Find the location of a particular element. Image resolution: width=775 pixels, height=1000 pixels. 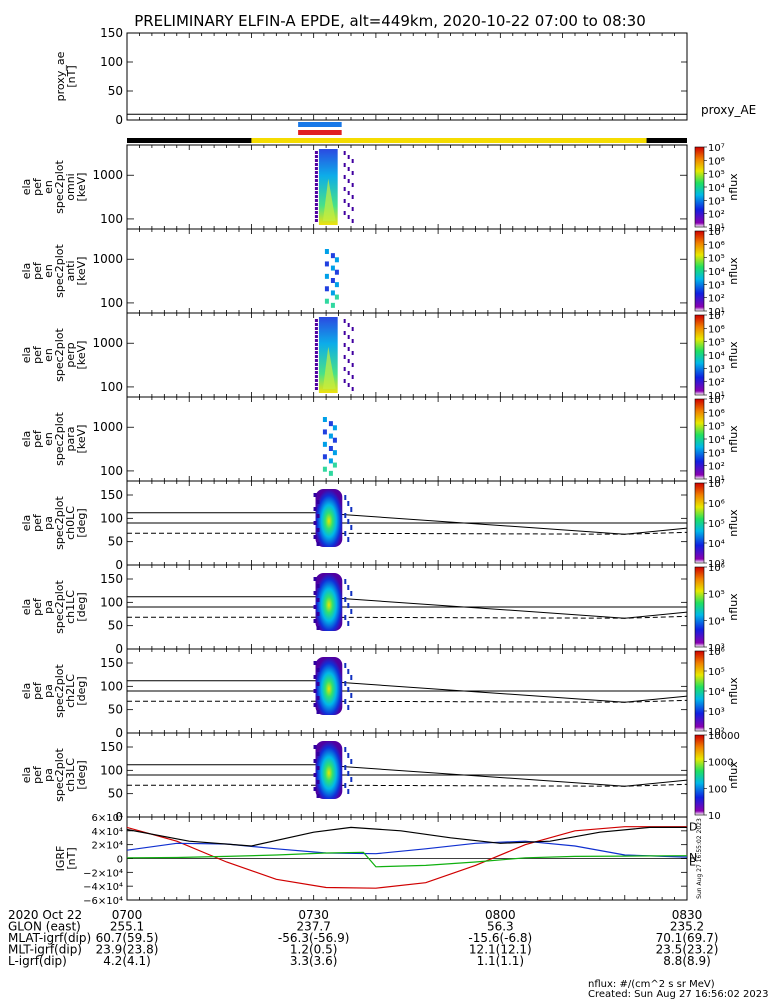

ephemeris-value: 0700 is located at coordinates (127, 915).